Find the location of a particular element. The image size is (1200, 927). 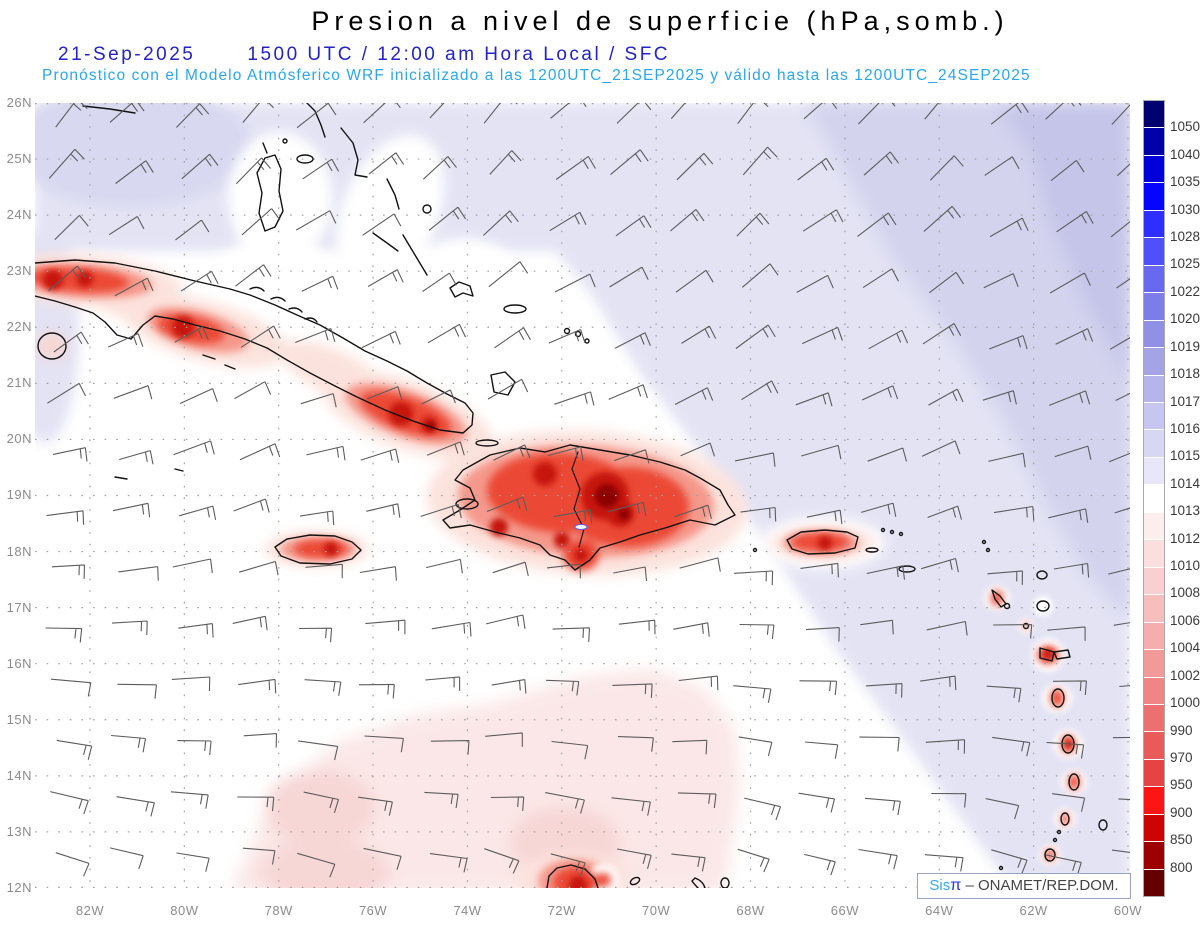

lon-tick-label: 66W is located at coordinates (844, 910).